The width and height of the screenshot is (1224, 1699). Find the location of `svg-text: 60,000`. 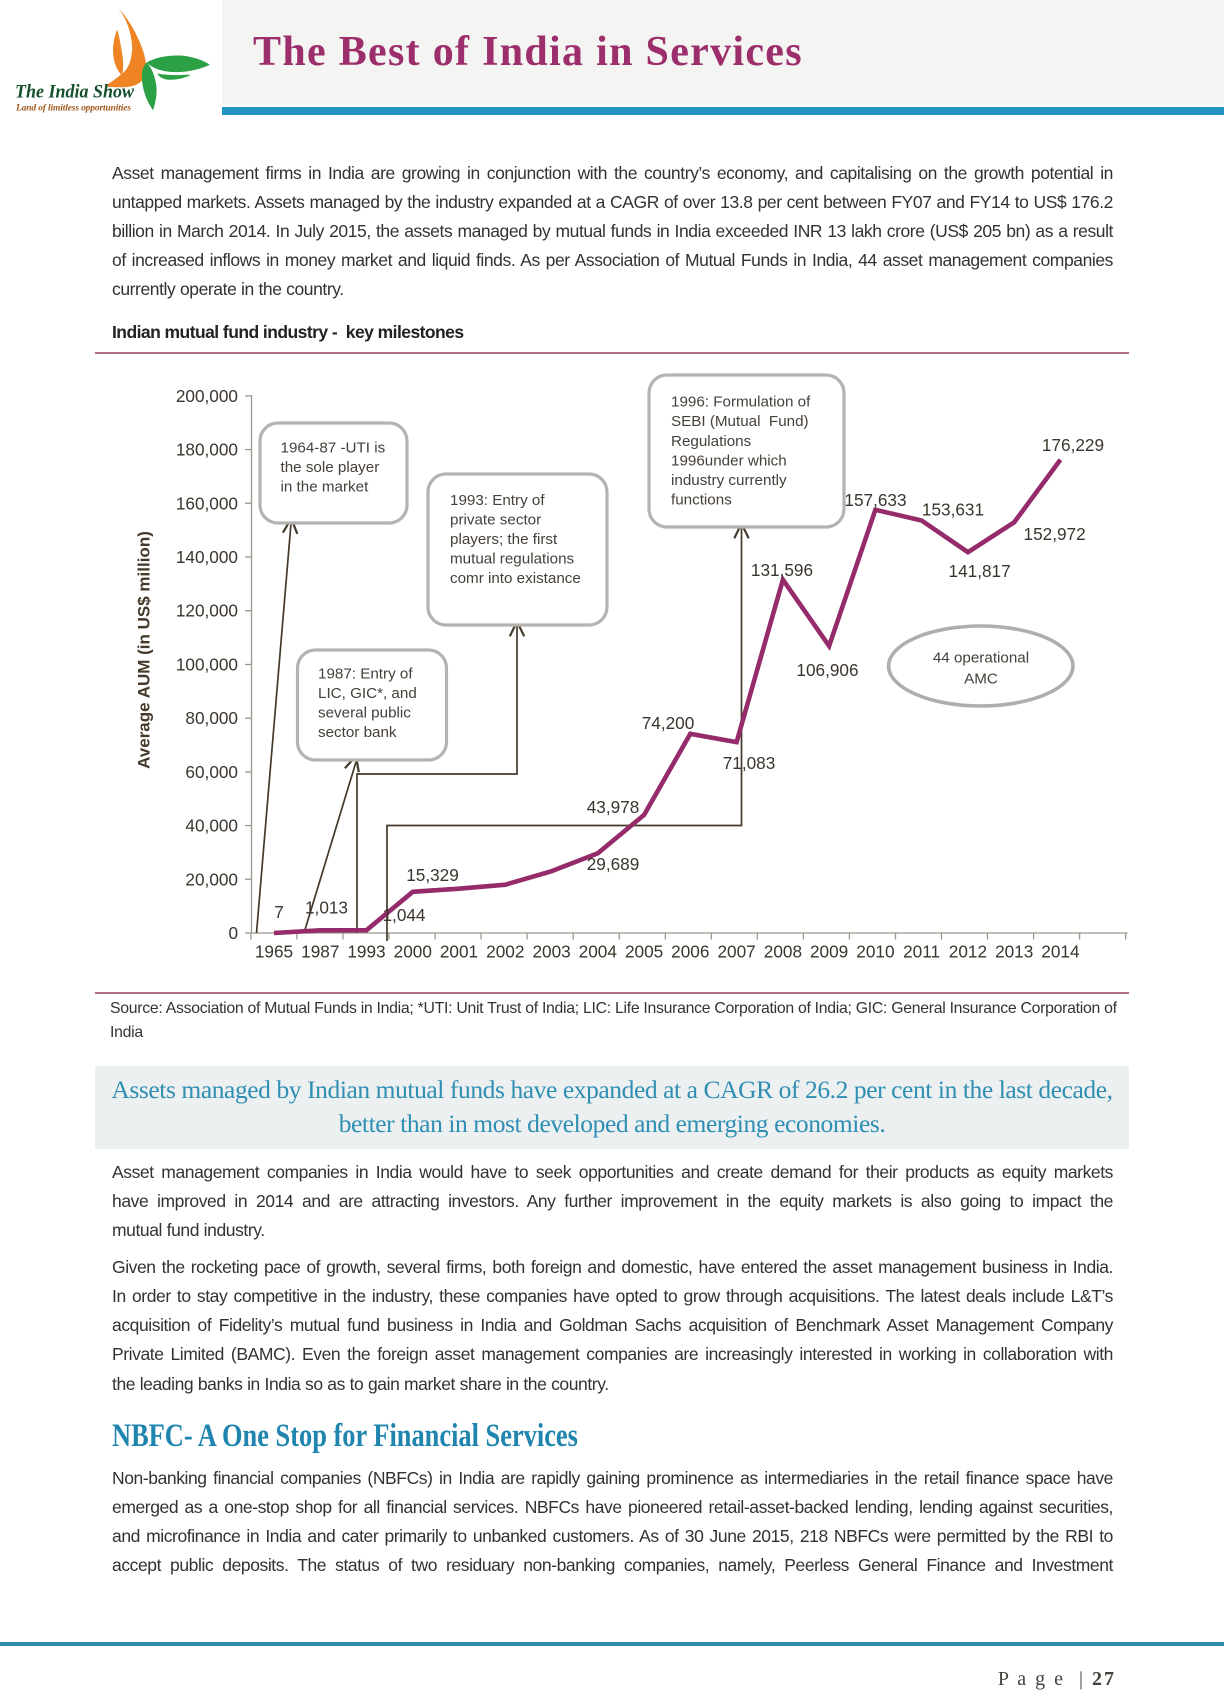

svg-text: 60,000 is located at coordinates (211, 772).